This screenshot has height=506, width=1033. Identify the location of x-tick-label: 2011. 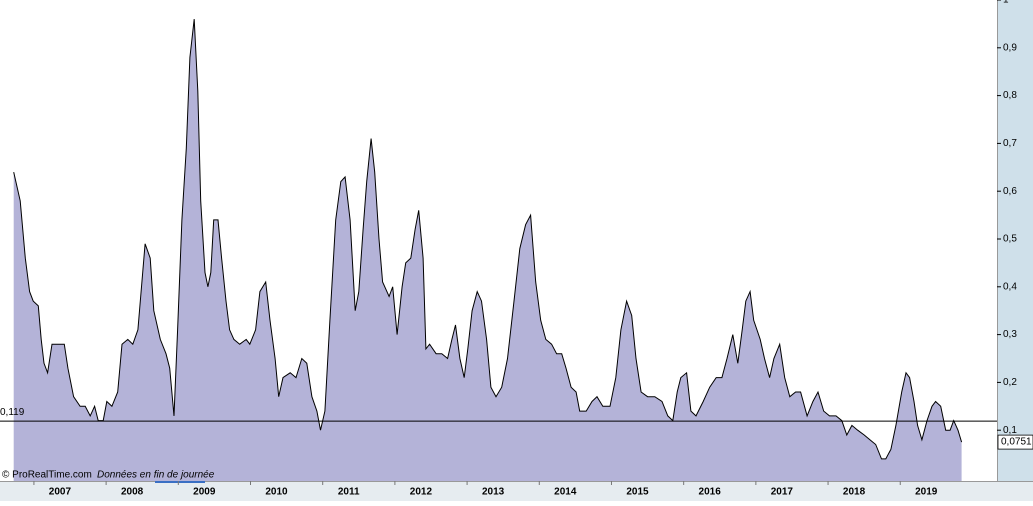
(349, 492).